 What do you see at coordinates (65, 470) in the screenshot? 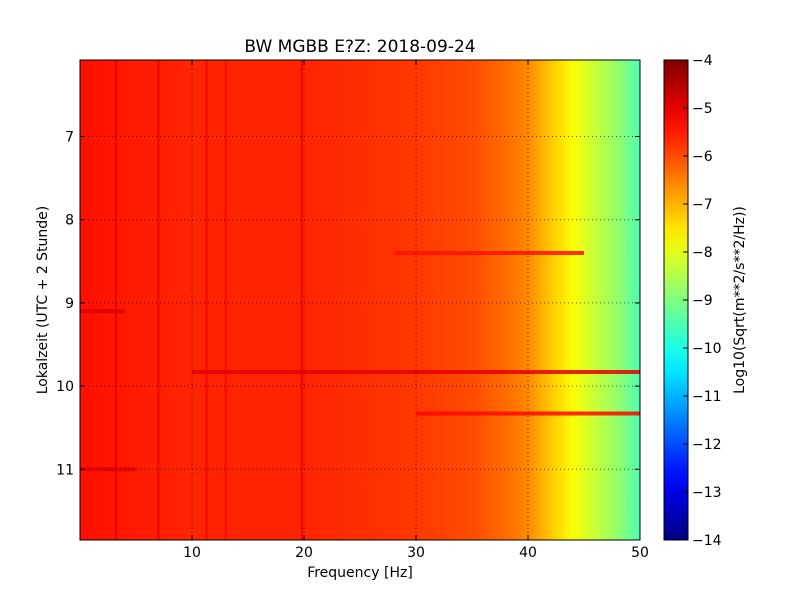
I see `y-tick-label: 11` at bounding box center [65, 470].